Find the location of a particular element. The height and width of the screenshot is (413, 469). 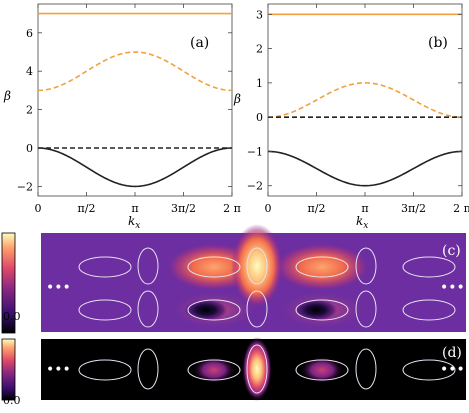

waveguide-outlines is located at coordinates (267, 369).